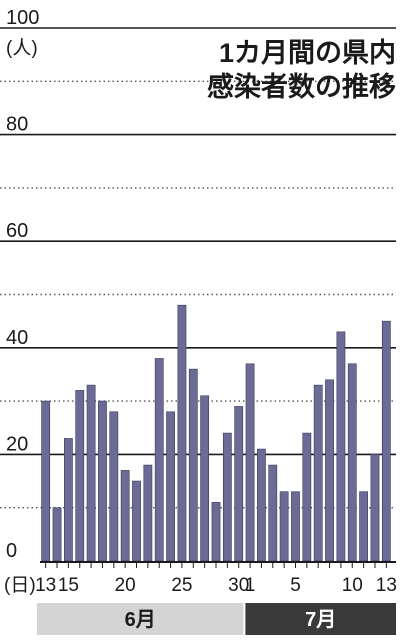  I want to click on chart-title: 1カ月間の県内 感染者数の推移, so click(301, 70).